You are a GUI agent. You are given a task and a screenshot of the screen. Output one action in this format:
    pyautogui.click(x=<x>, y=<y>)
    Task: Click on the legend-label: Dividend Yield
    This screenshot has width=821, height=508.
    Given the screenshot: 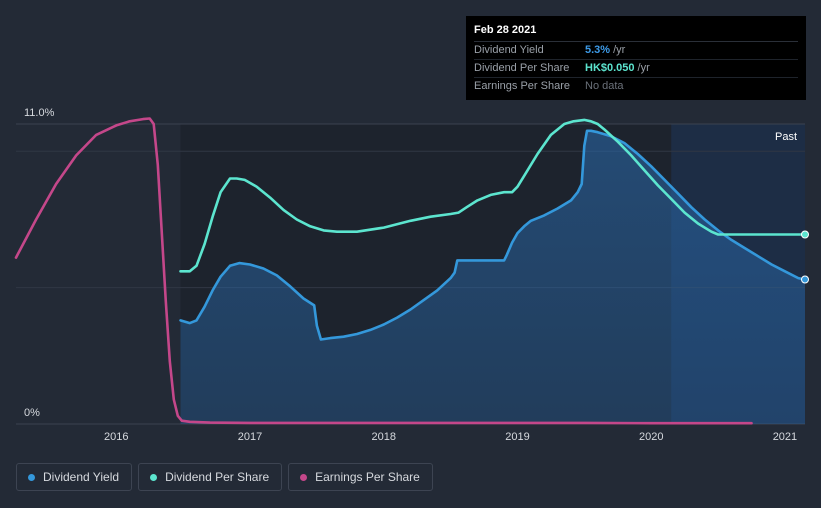 What is the action you would take?
    pyautogui.click(x=81, y=477)
    